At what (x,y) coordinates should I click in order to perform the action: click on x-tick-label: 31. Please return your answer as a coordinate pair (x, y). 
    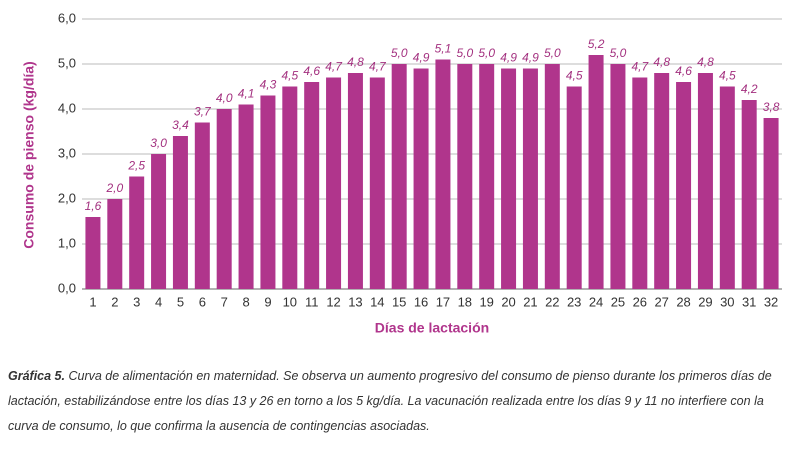
    Looking at the image, I should click on (749, 301).